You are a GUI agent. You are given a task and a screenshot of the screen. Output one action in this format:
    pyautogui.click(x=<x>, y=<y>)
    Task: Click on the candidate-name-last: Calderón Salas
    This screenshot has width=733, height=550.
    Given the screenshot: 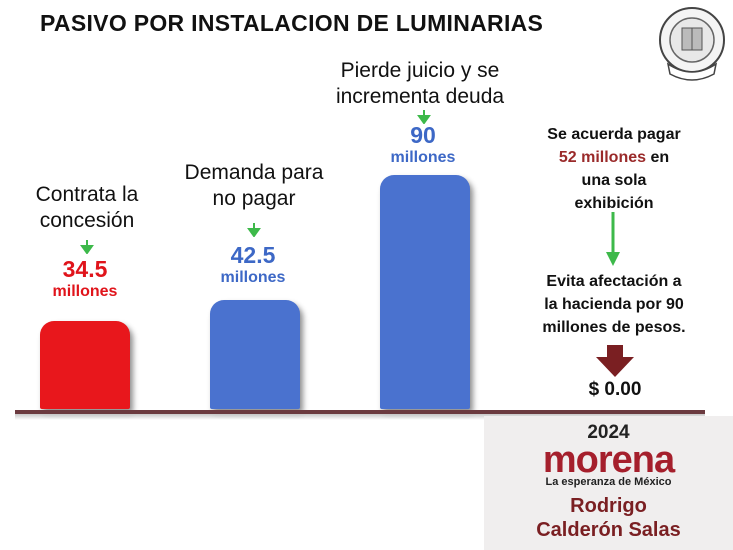 What is the action you would take?
    pyautogui.click(x=608, y=530)
    